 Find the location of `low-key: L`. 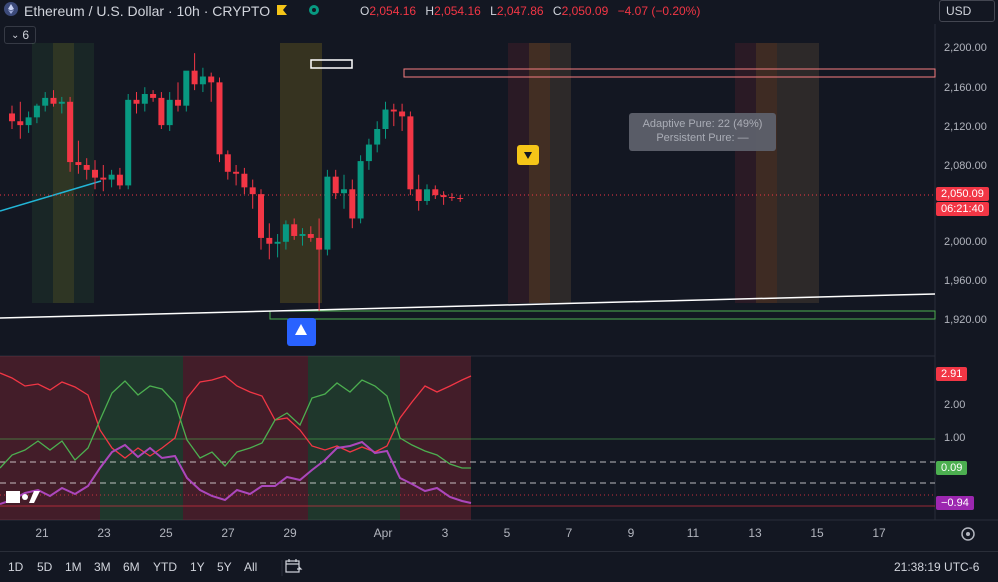

low-key: L is located at coordinates (493, 11).